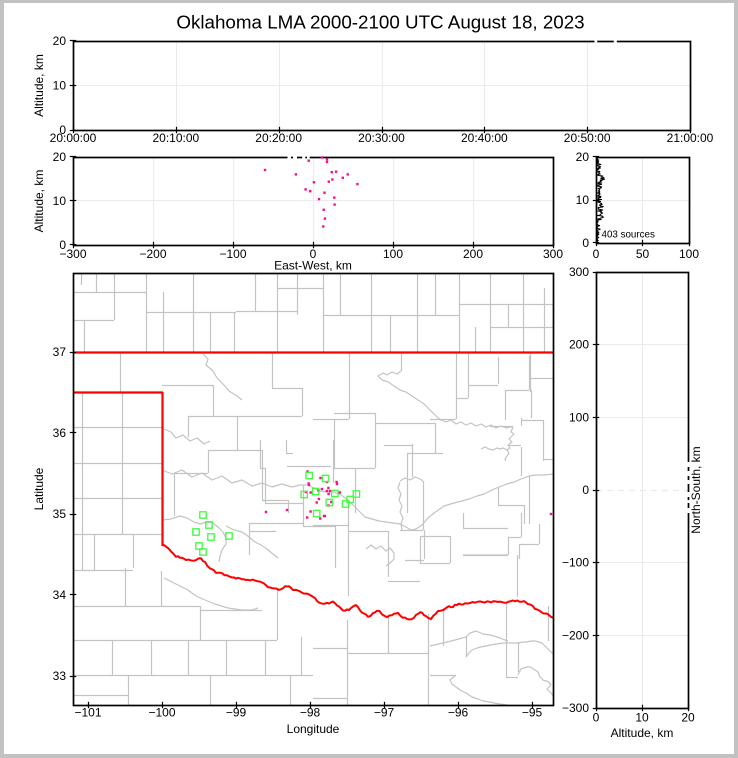 Image resolution: width=738 pixels, height=758 pixels. What do you see at coordinates (532, 712) in the screenshot?
I see `svg-text: −95` at bounding box center [532, 712].